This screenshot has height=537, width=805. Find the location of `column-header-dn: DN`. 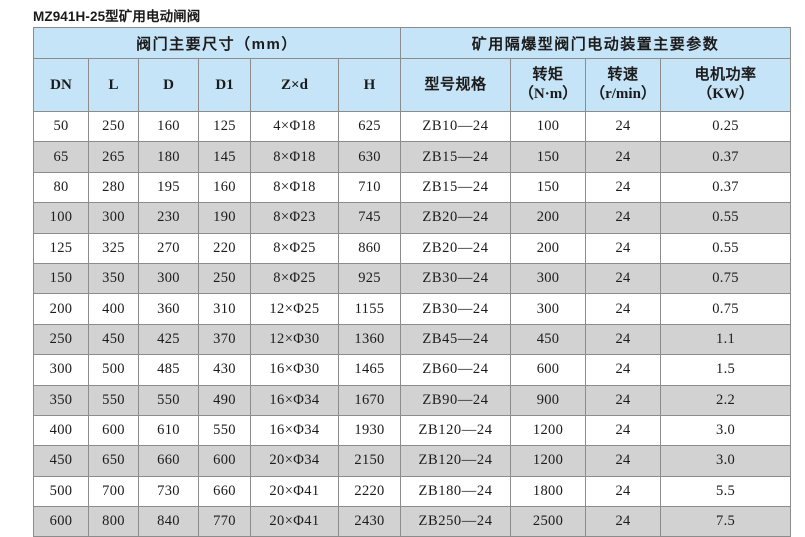

column-header-dn: DN is located at coordinates (61, 85).